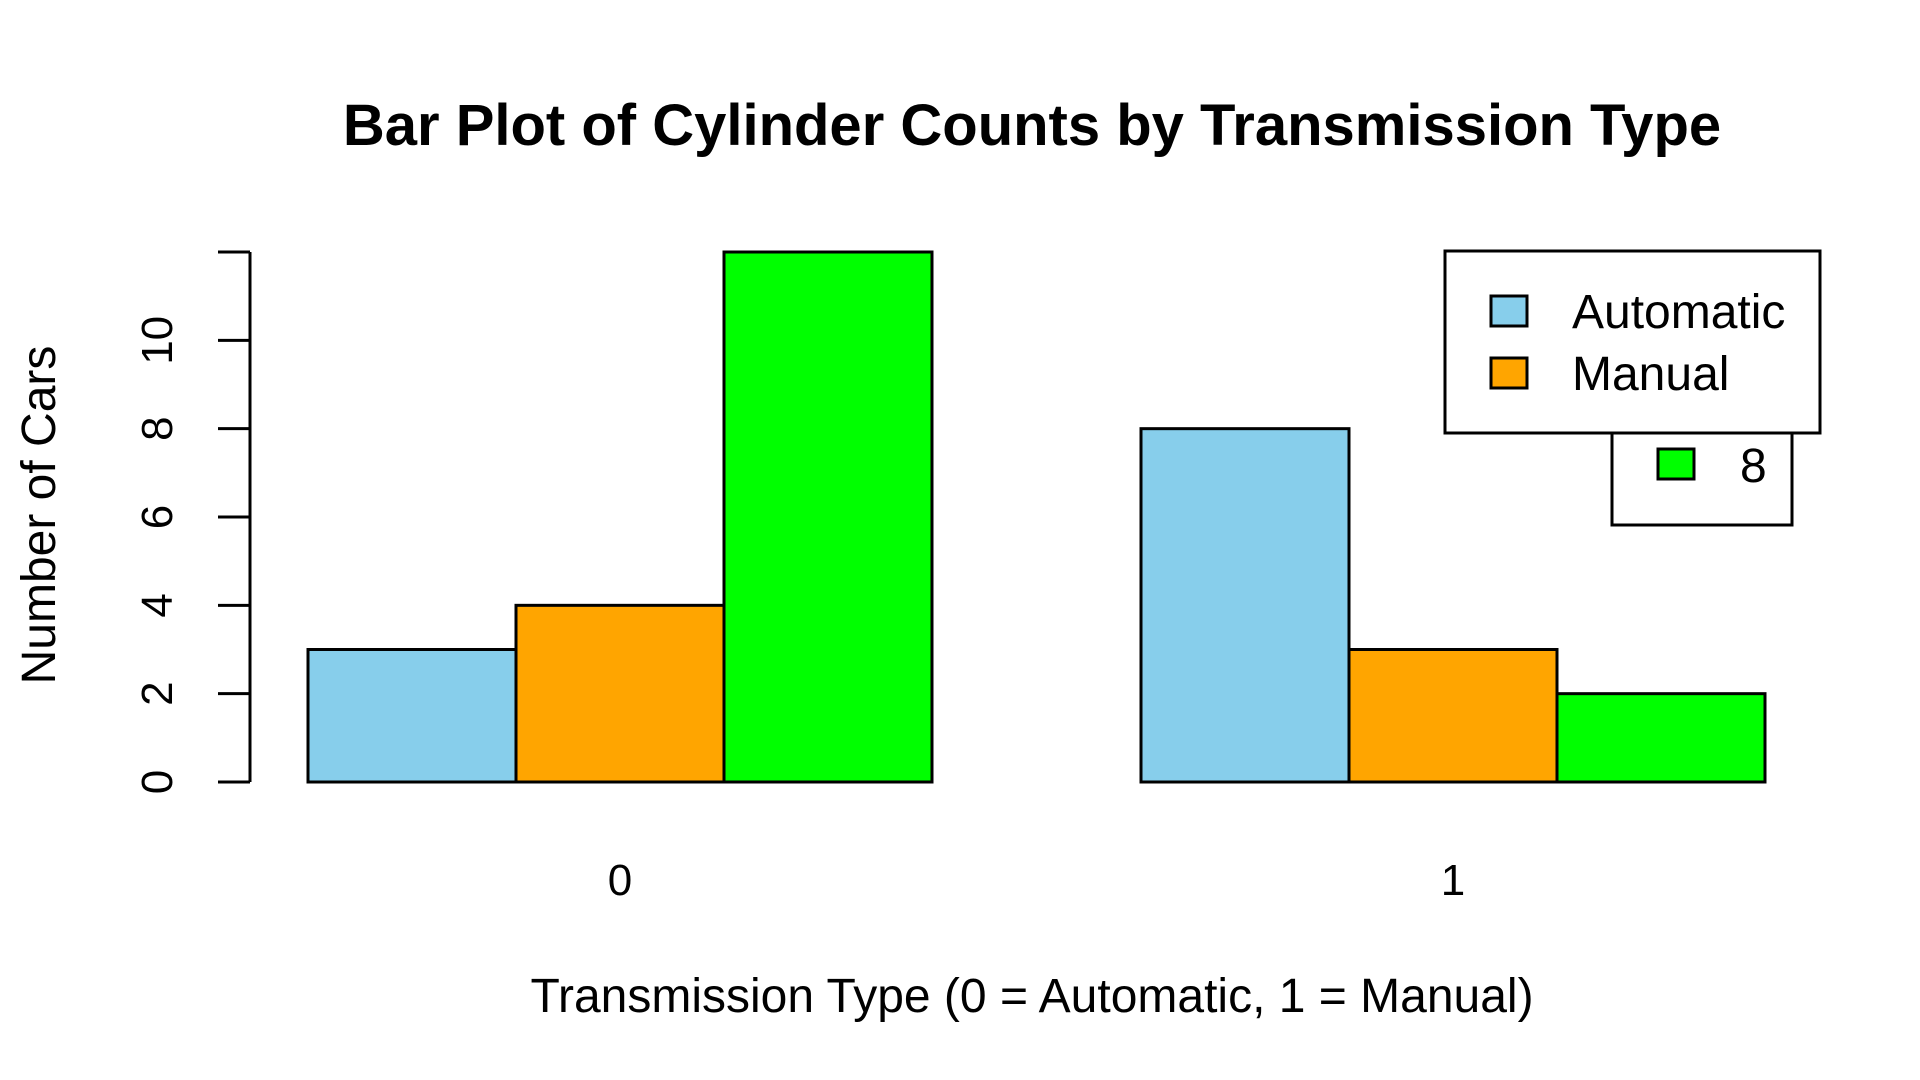 The height and width of the screenshot is (1080, 1920). Describe the element at coordinates (157, 517) in the screenshot. I see `y-tick-label: 6` at that location.